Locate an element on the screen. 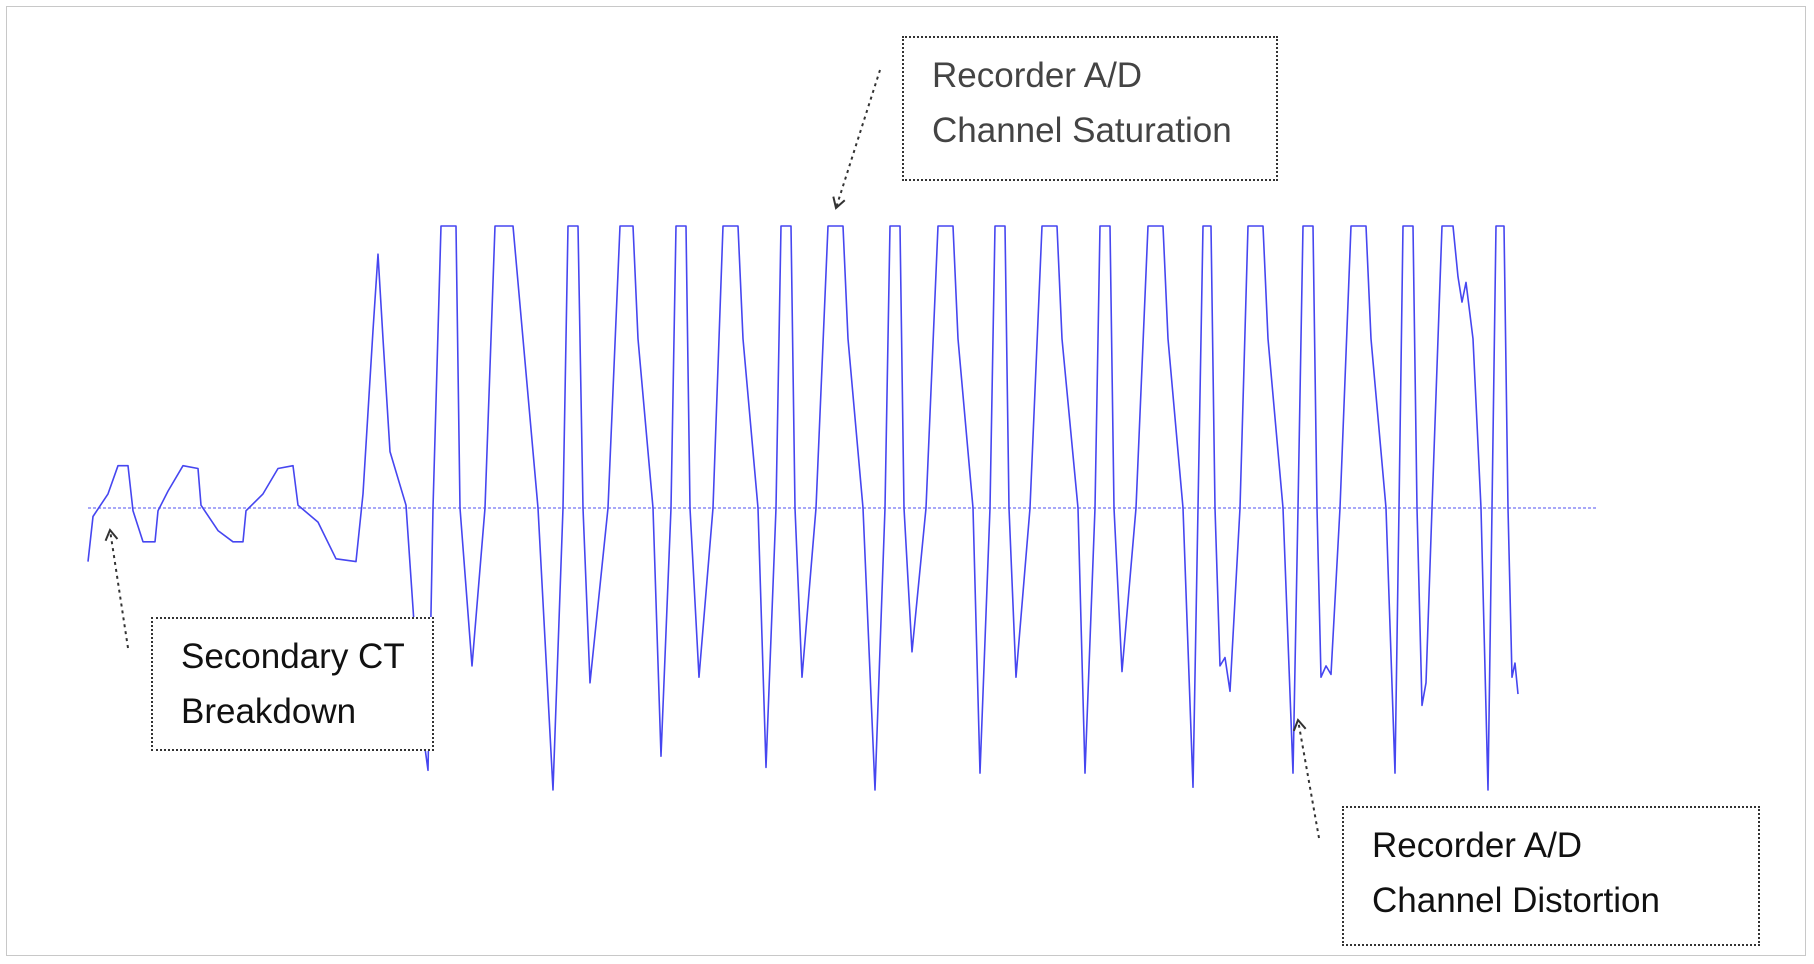 This screenshot has height=964, width=1814. breakdown-callout-line2: Breakdown is located at coordinates (269, 711).